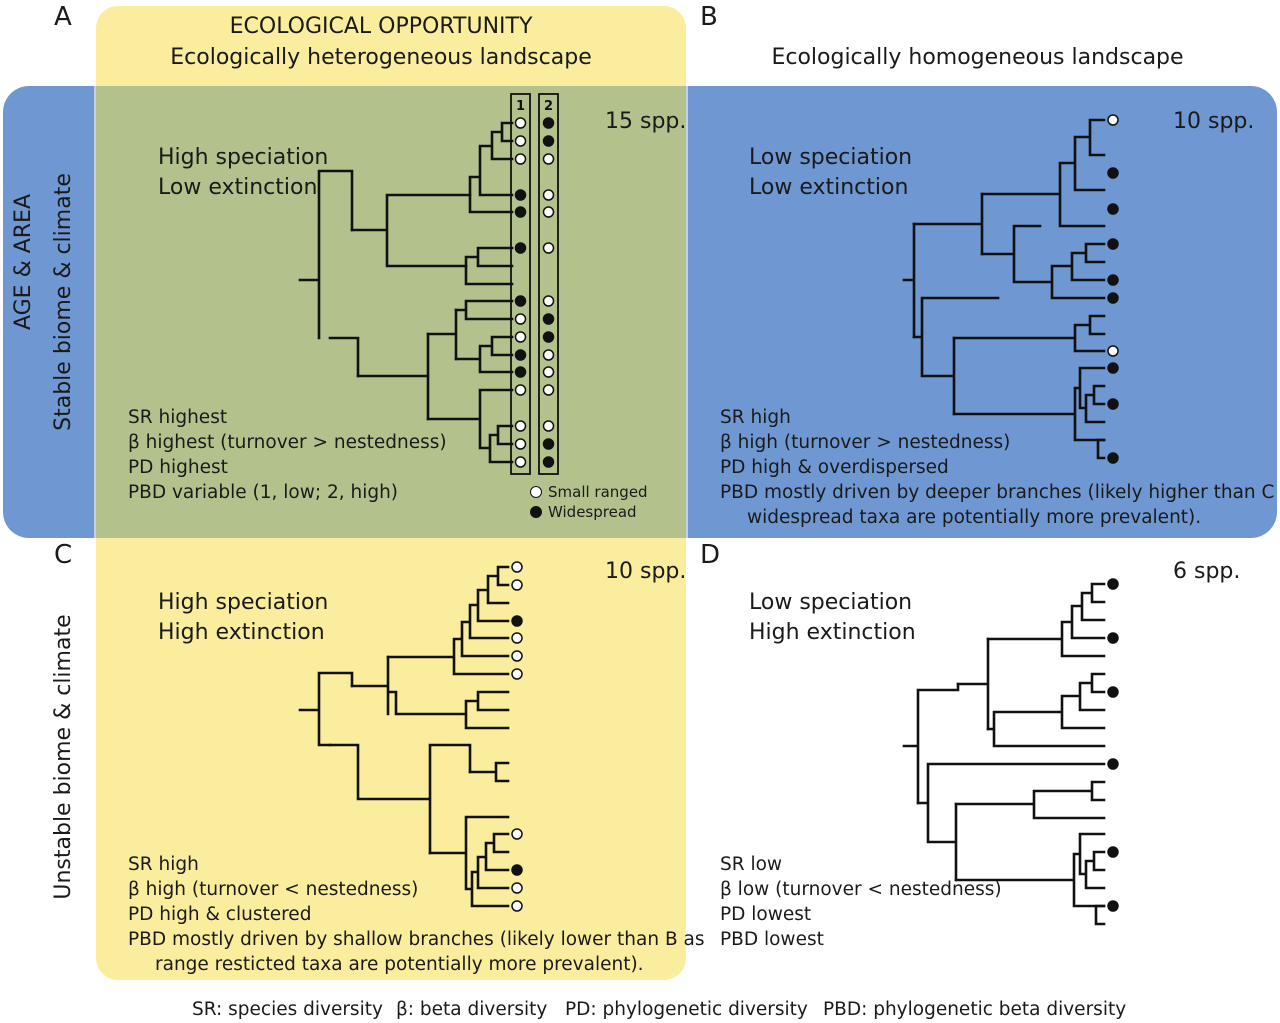 The image size is (1280, 1023). What do you see at coordinates (220, 914) in the screenshot?
I see `stat-pd: PD high & clustered` at bounding box center [220, 914].